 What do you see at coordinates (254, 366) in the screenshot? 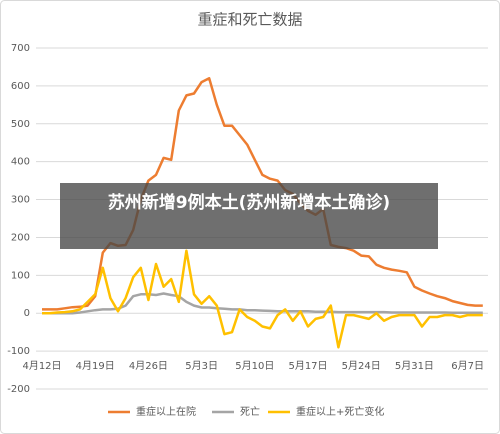
I see `x-tick-label: 5月10日` at bounding box center [254, 366].